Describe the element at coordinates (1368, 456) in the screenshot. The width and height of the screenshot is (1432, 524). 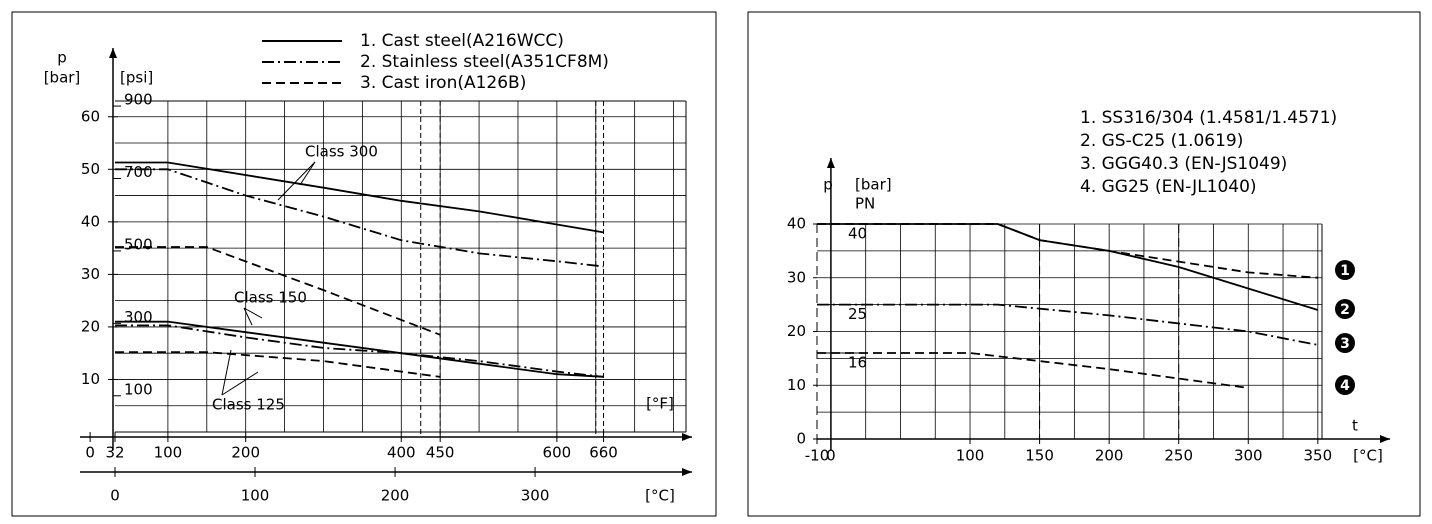
I see `x-axis-unit: [°C]` at that location.